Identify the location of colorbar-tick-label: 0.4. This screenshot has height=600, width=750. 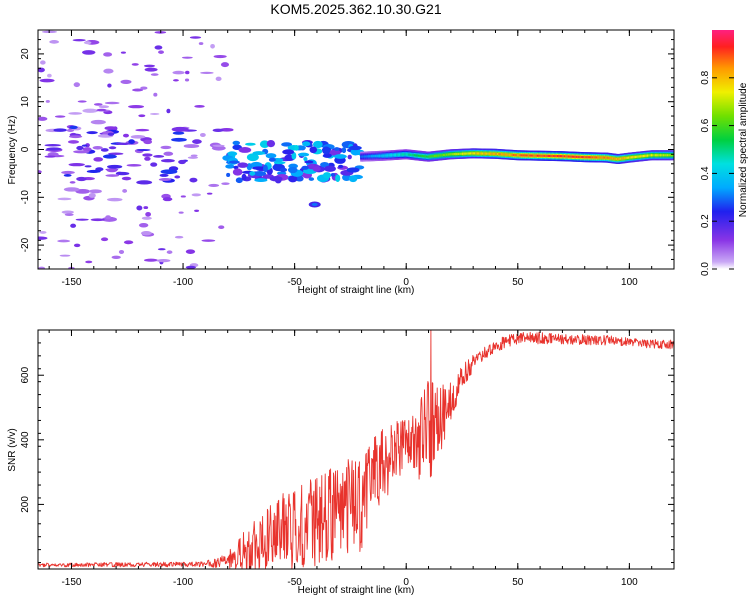
(705, 173).